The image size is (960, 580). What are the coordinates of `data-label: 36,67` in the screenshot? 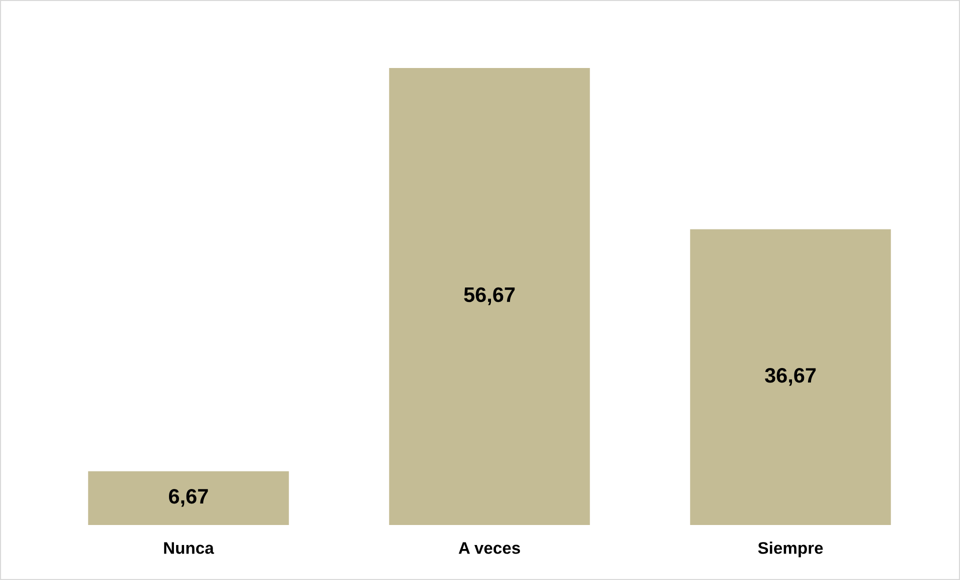 It's located at (790, 377).